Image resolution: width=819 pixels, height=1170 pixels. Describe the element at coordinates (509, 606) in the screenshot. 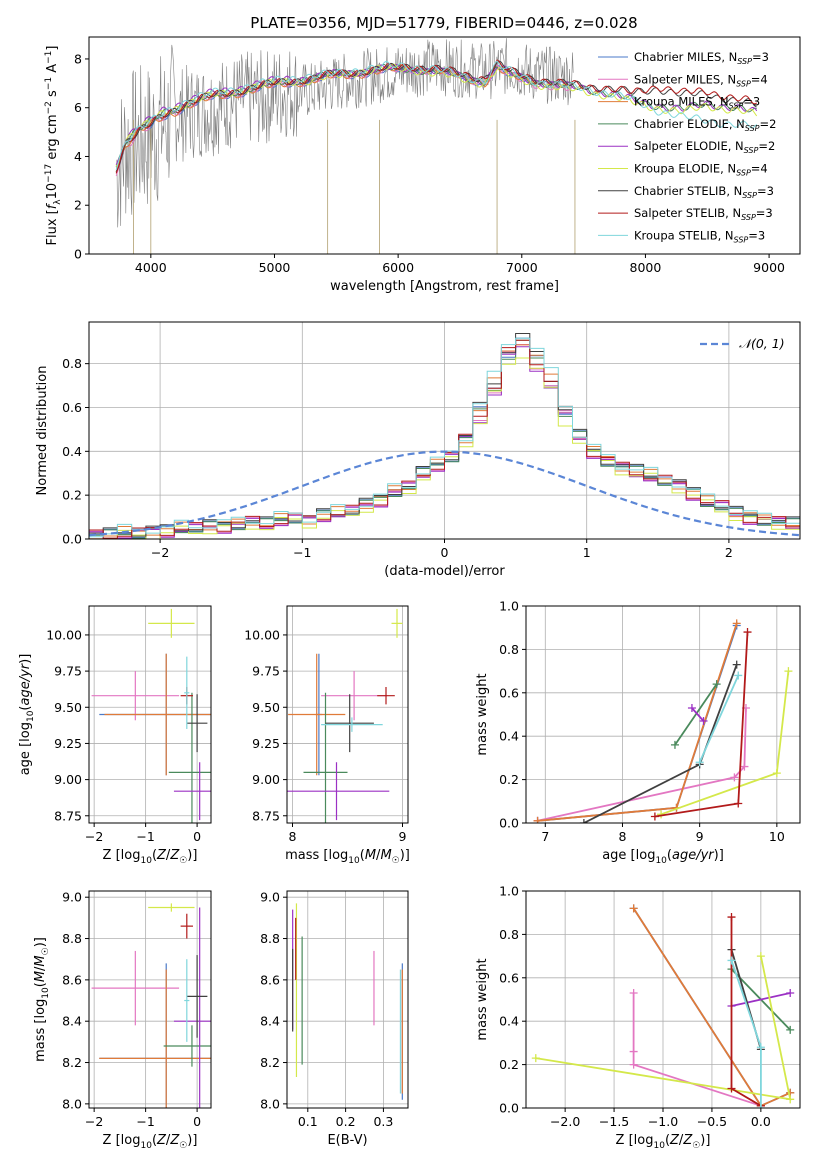

I see `y-tick-label: 1.0` at that location.